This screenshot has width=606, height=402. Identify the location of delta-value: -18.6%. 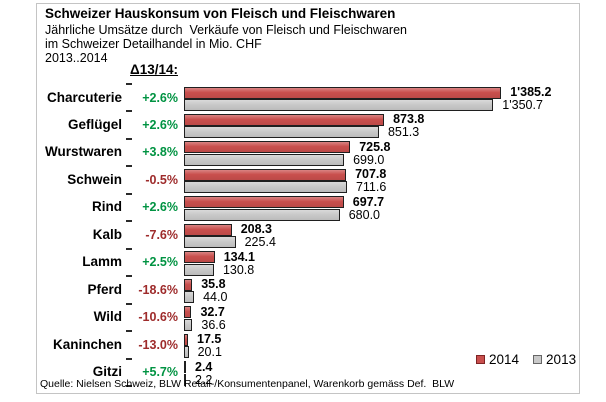
(158, 289).